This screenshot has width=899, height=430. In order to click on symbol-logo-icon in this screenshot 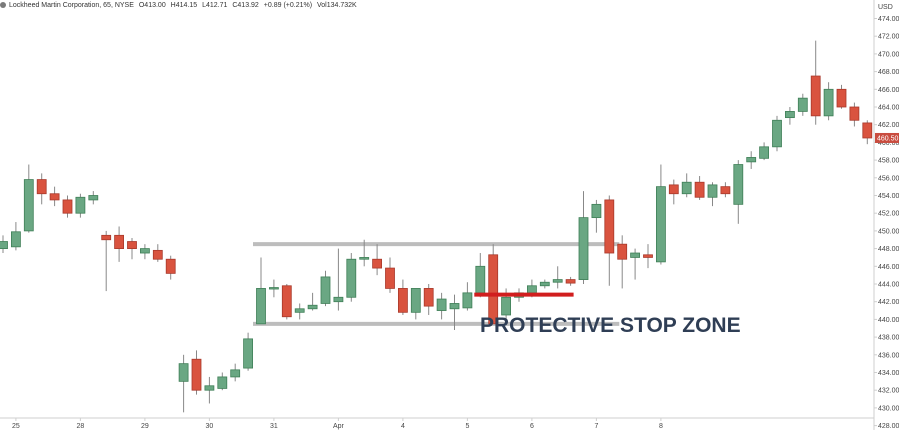, I will do `click(3, 5)`.